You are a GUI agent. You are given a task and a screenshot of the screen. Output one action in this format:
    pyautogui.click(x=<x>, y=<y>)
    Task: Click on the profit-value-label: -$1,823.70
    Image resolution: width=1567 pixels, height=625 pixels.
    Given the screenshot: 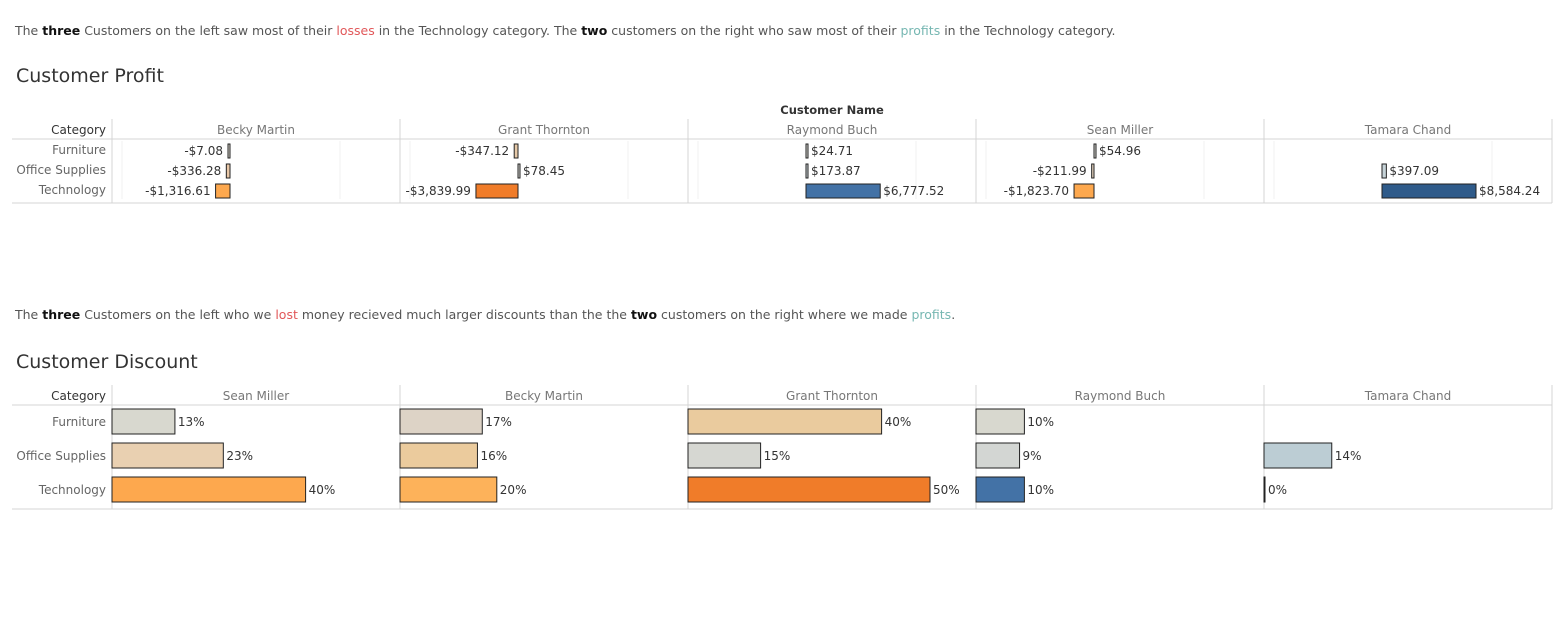 What is the action you would take?
    pyautogui.click(x=1036, y=191)
    